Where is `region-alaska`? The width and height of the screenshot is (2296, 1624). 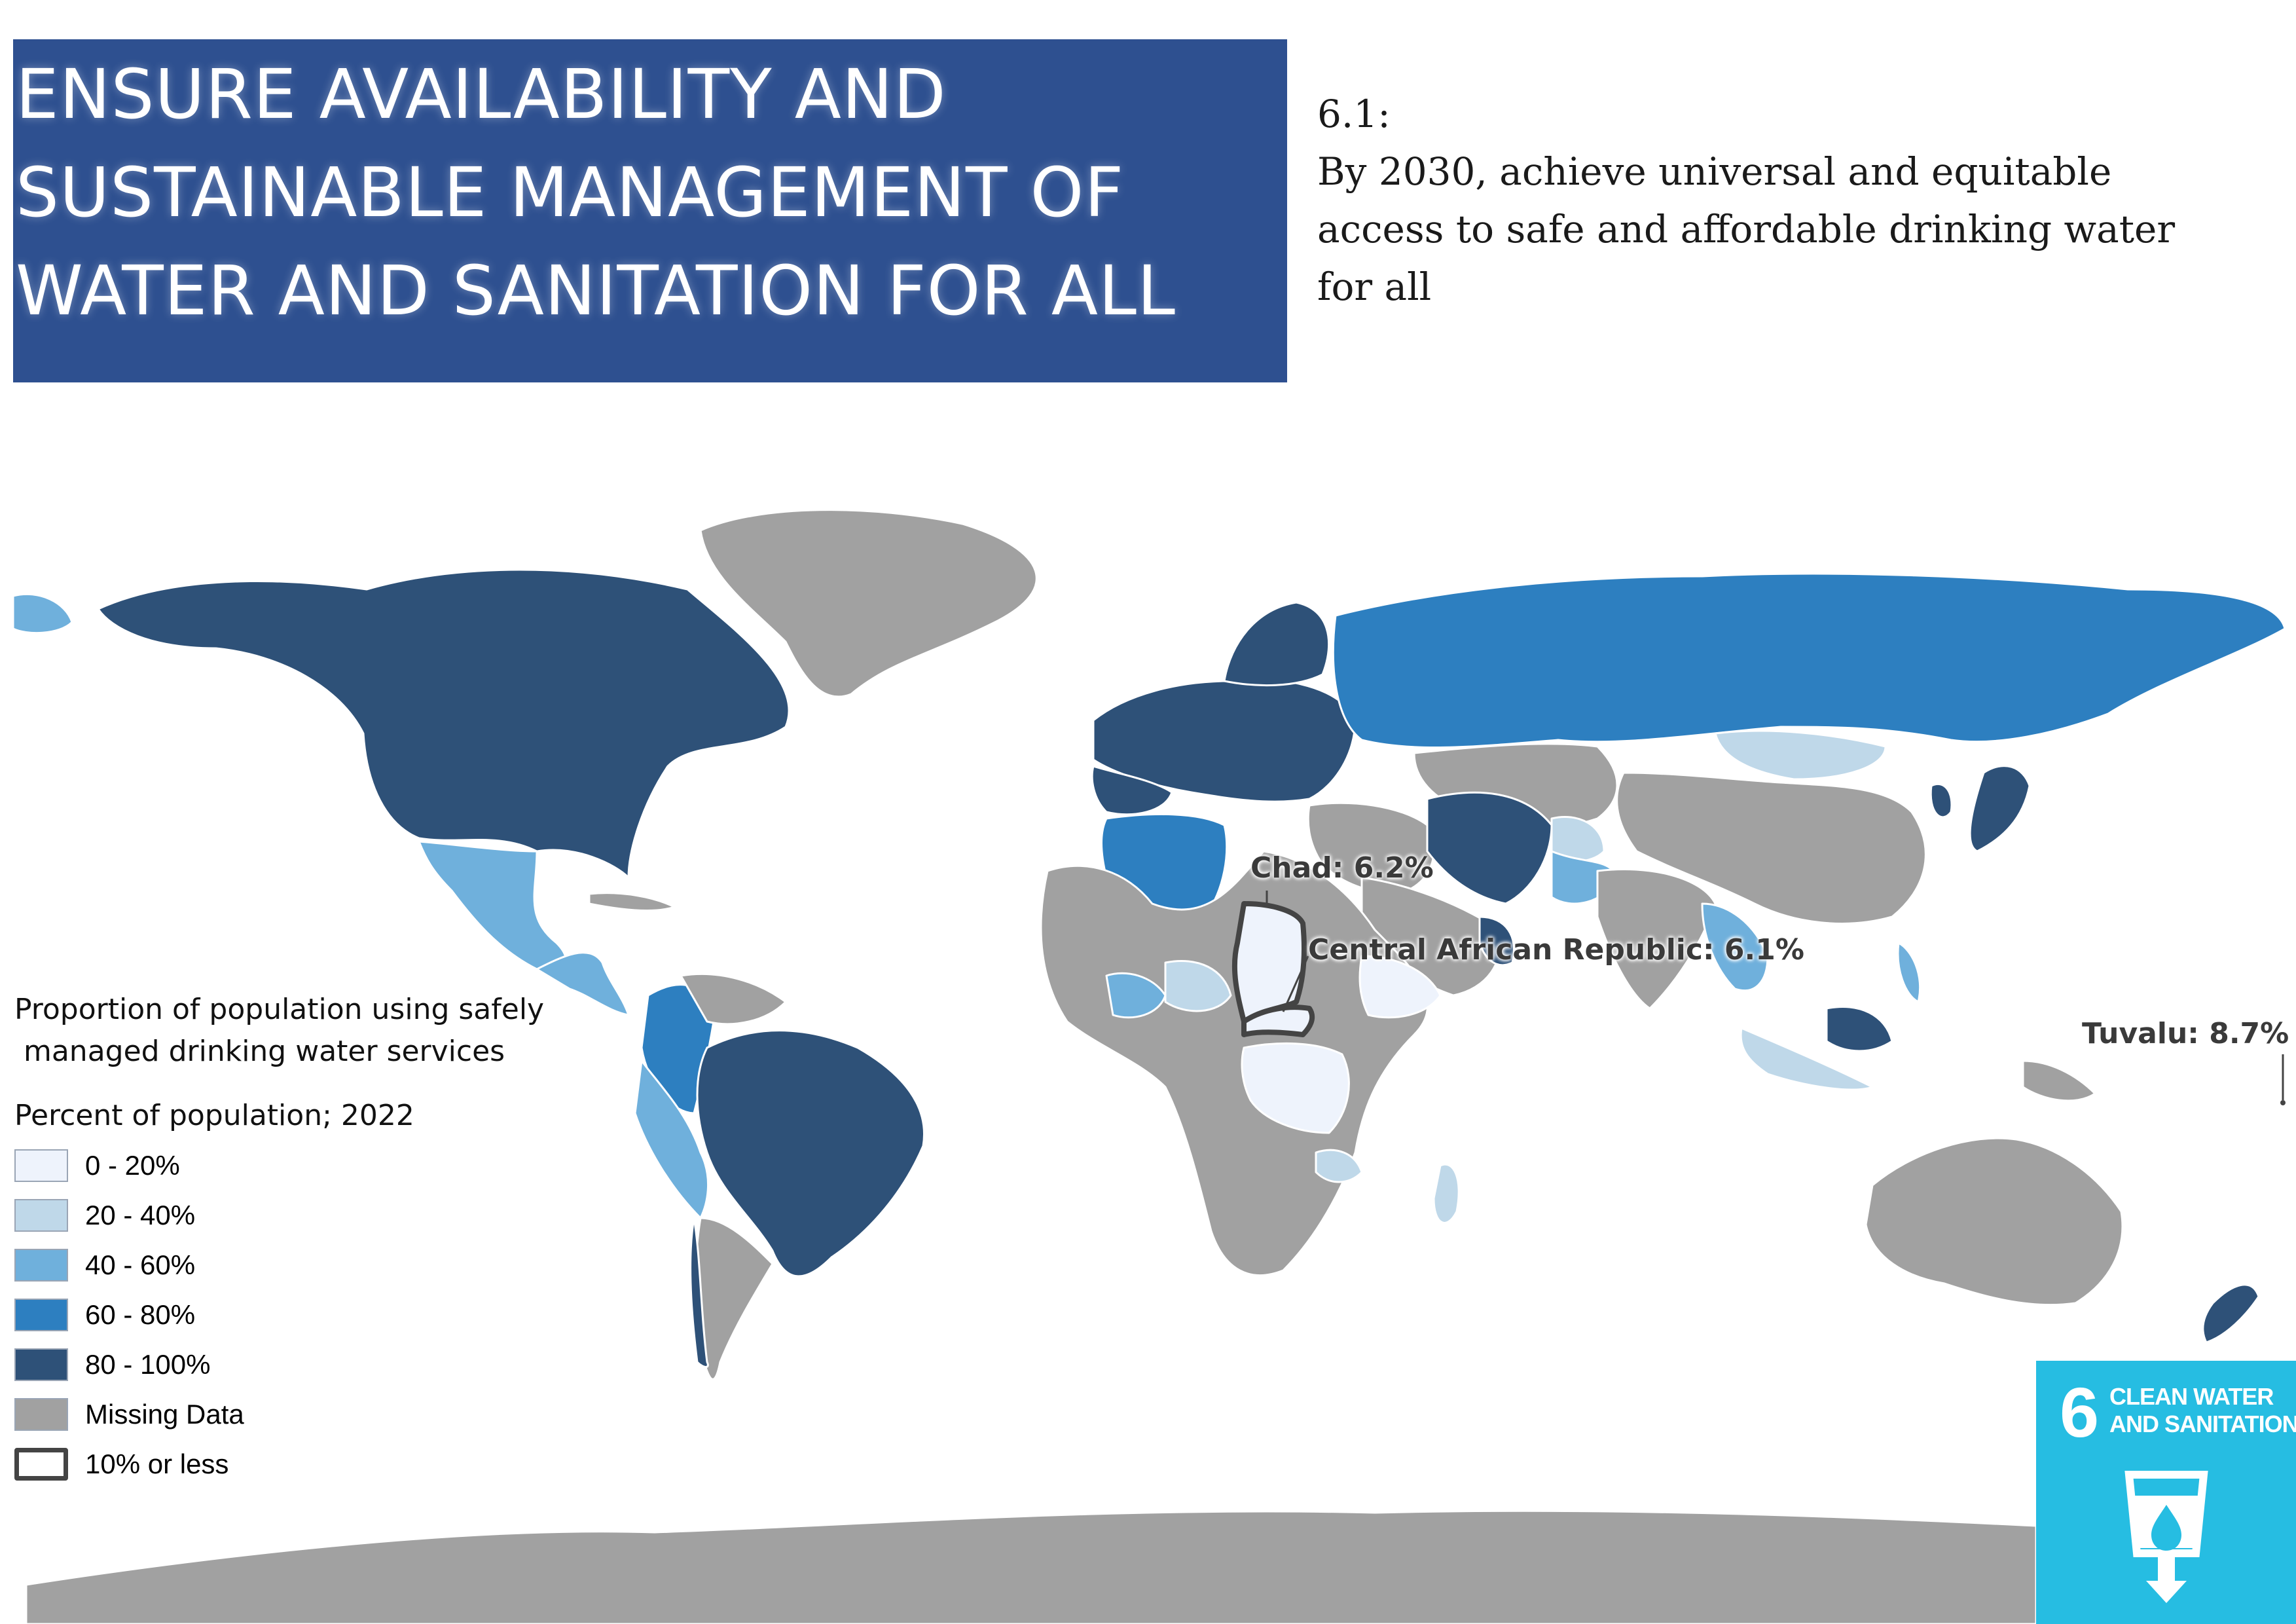
region-alaska is located at coordinates (42, 613).